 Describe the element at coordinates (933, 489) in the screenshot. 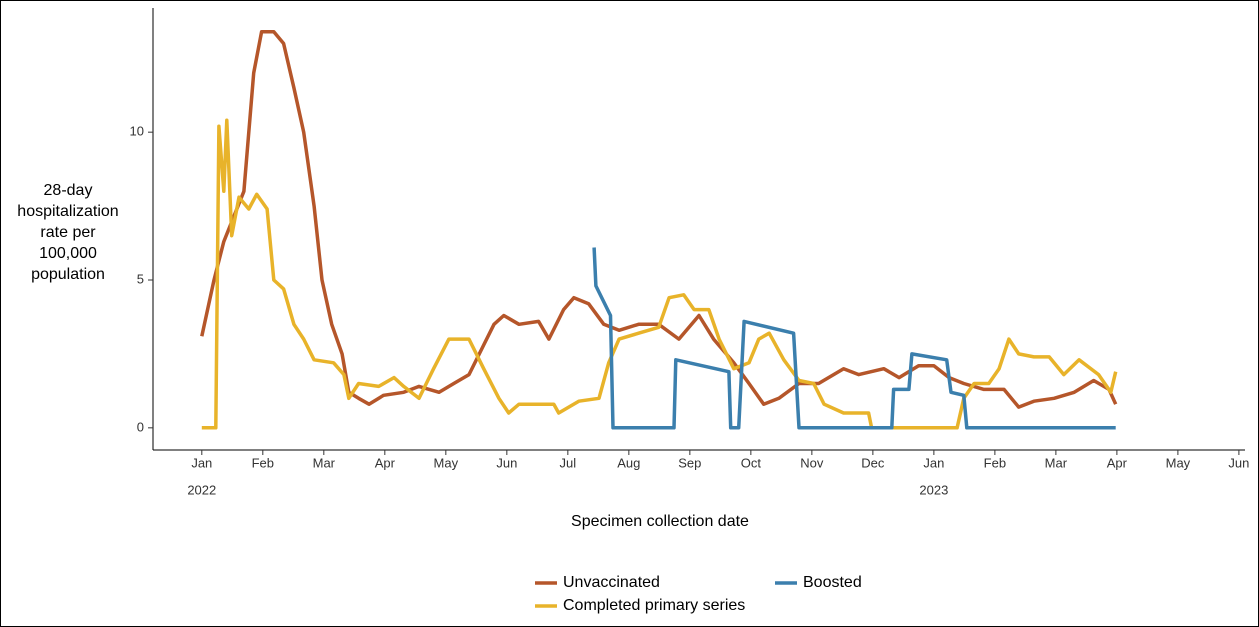

I see `year-label: 2023` at that location.